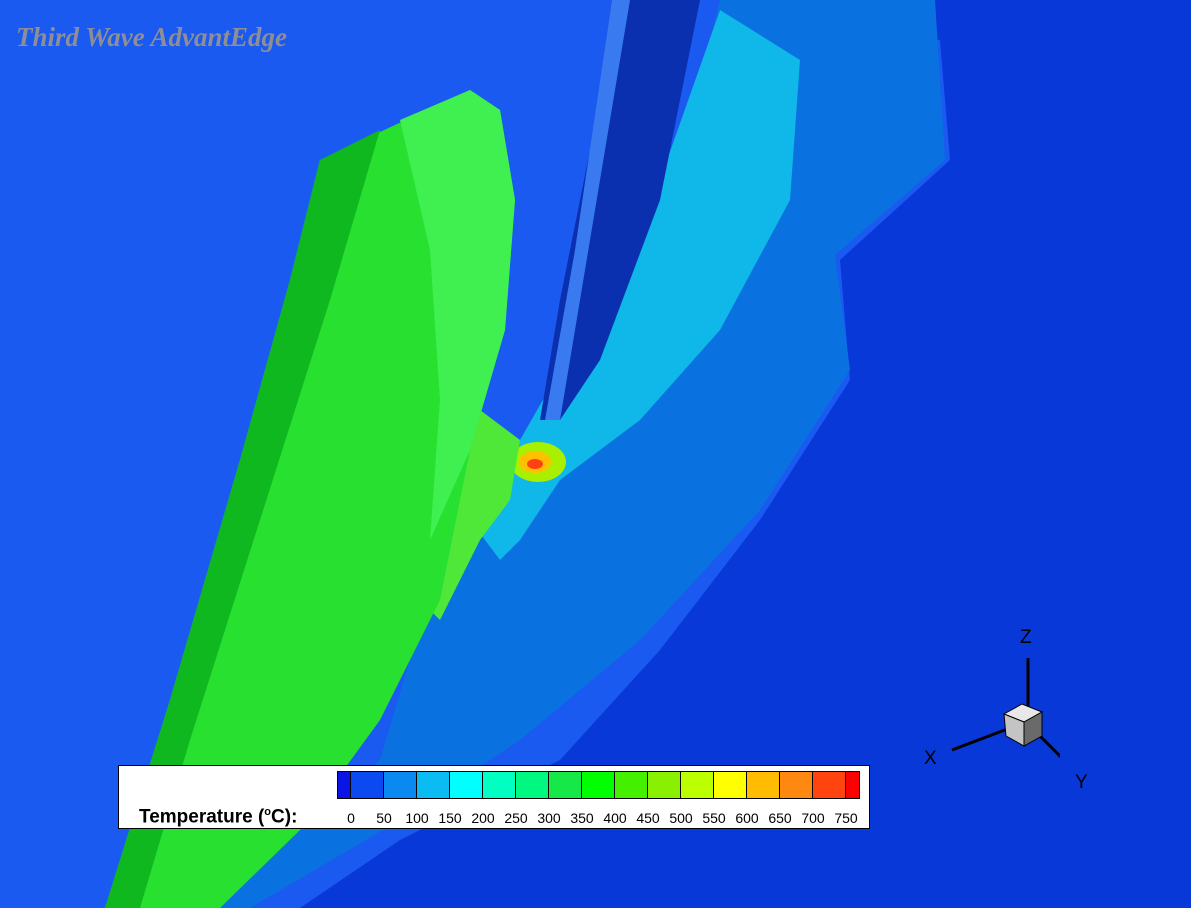 This screenshot has width=1191, height=908. What do you see at coordinates (450, 818) in the screenshot?
I see `legend-tick-label: 150` at bounding box center [450, 818].